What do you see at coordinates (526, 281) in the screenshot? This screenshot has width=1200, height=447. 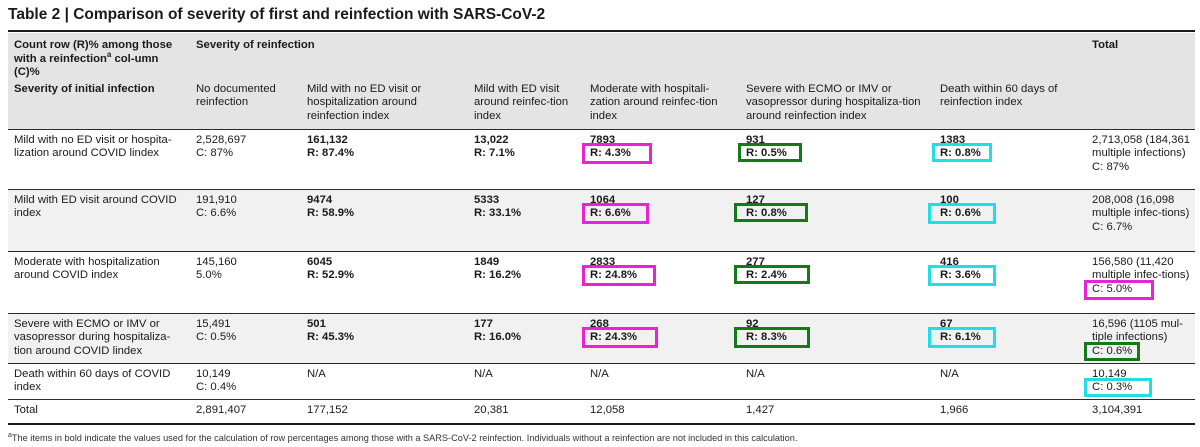 I see `cell-mild-ed: 1849 R: 16.2%` at bounding box center [526, 281].